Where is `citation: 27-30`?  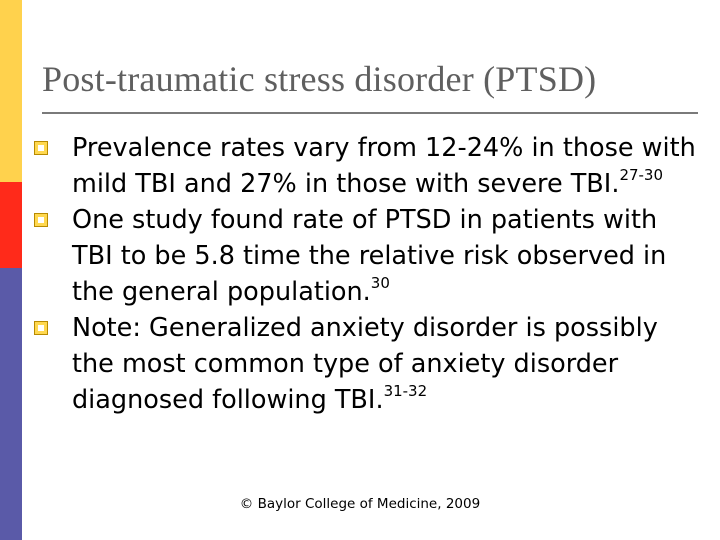 citation: 27-30 is located at coordinates (641, 175).